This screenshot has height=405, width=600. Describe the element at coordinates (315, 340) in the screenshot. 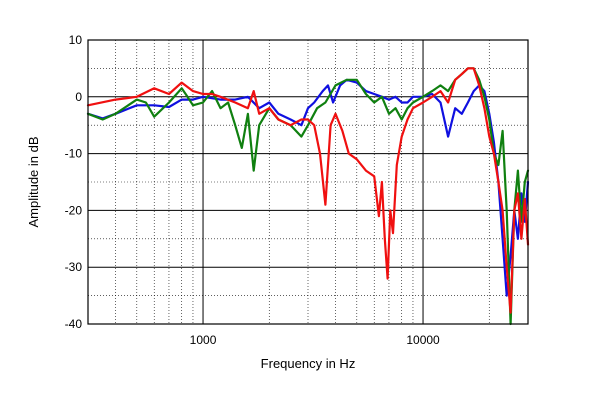

I see `x-tick-labels: 1000 10000` at that location.